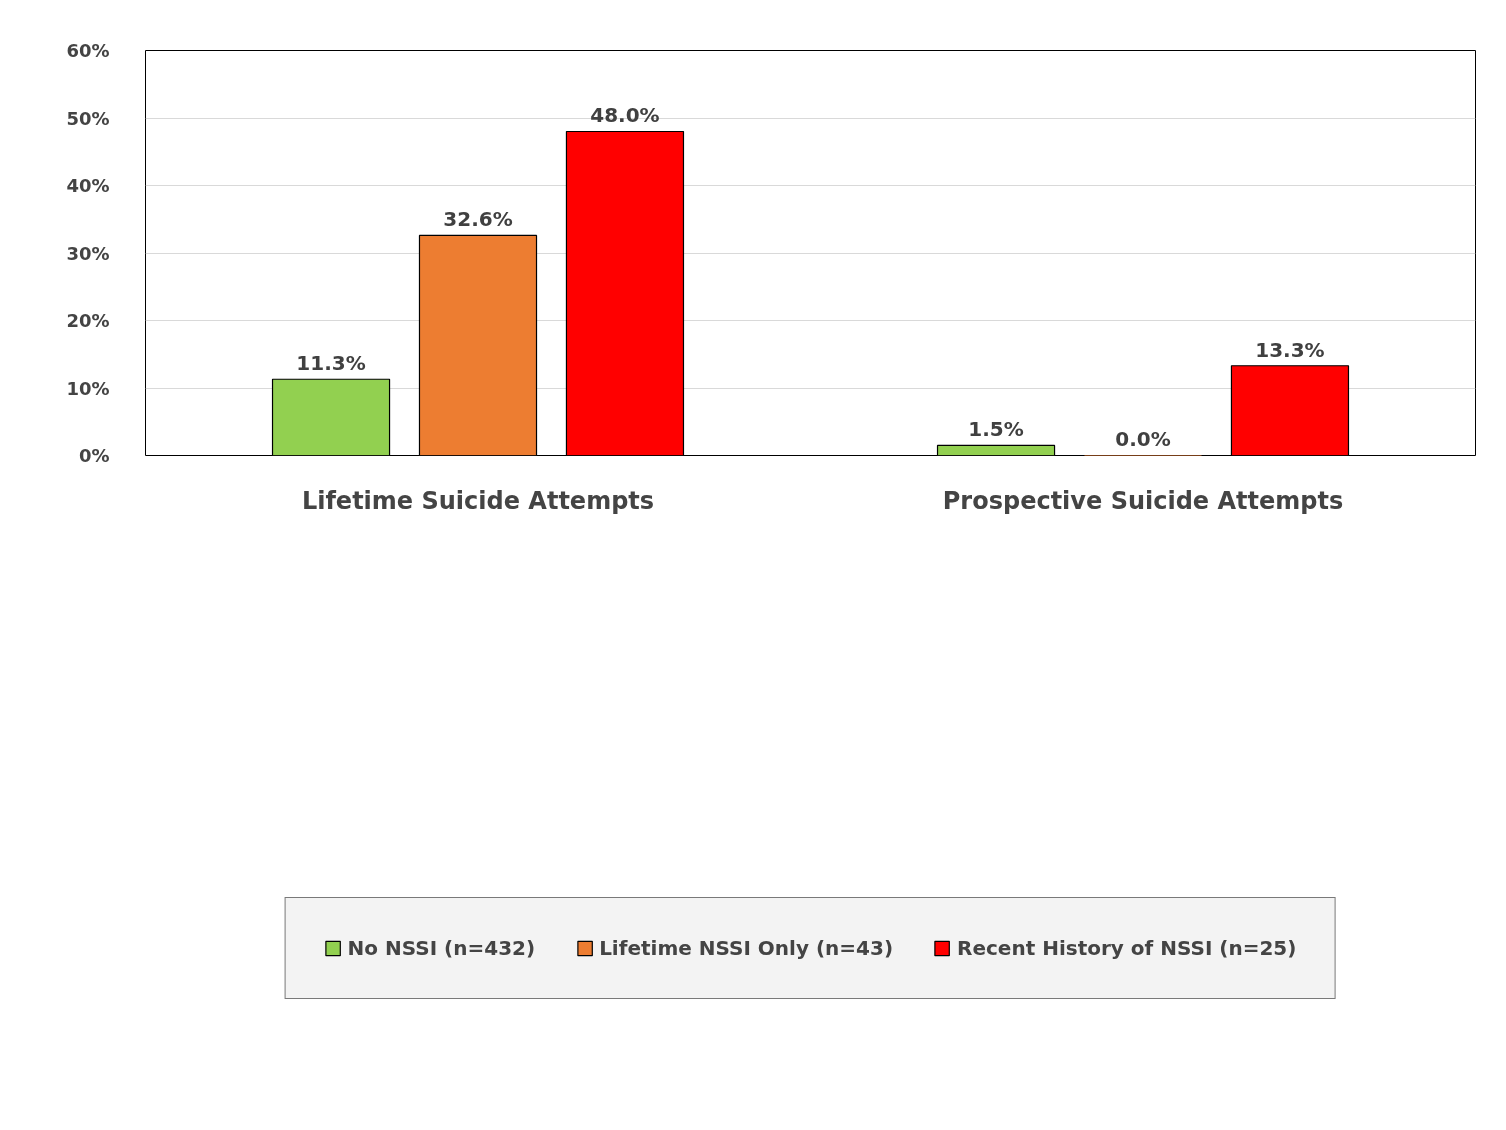  What do you see at coordinates (1127, 947) in the screenshot?
I see `legend-label: Recent History of NSSI (n=25)` at bounding box center [1127, 947].